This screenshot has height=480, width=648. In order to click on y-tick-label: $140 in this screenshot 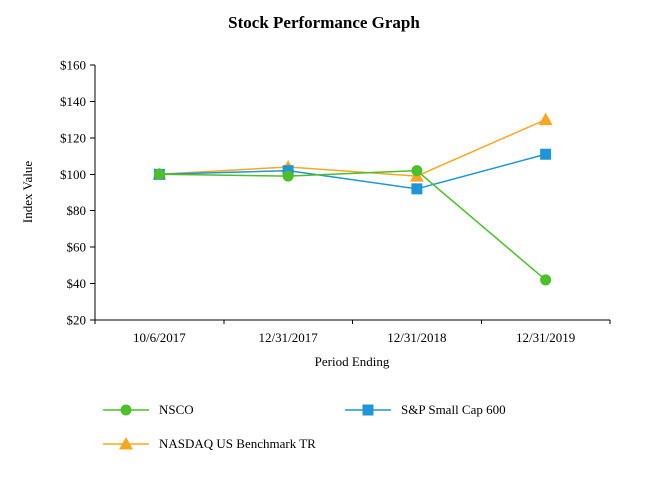, I will do `click(73, 101)`.